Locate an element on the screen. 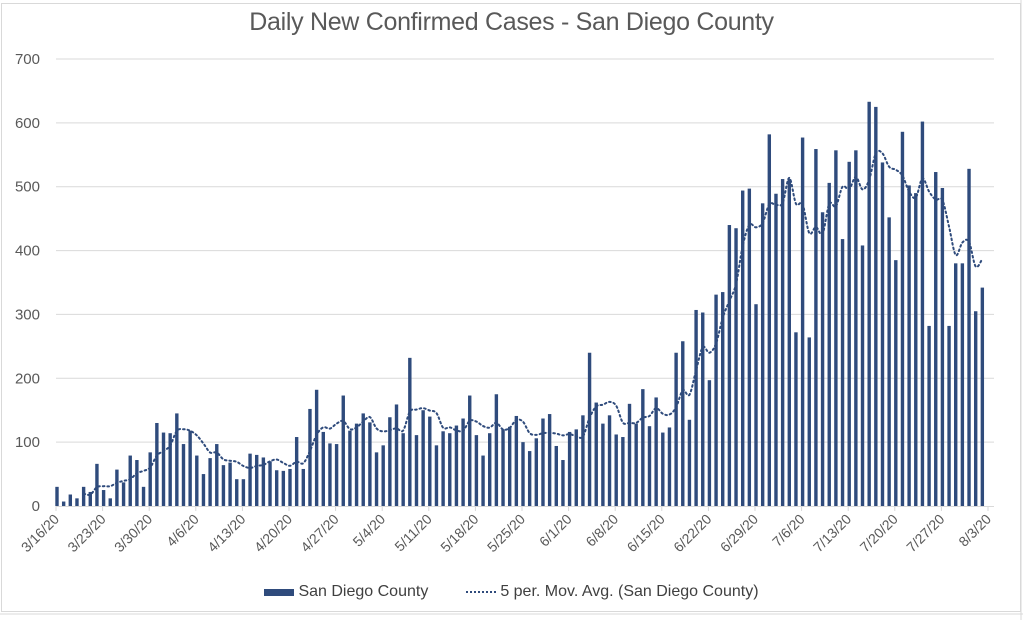 The height and width of the screenshot is (620, 1023). legend-item-bars: San Diego County is located at coordinates (346, 592).